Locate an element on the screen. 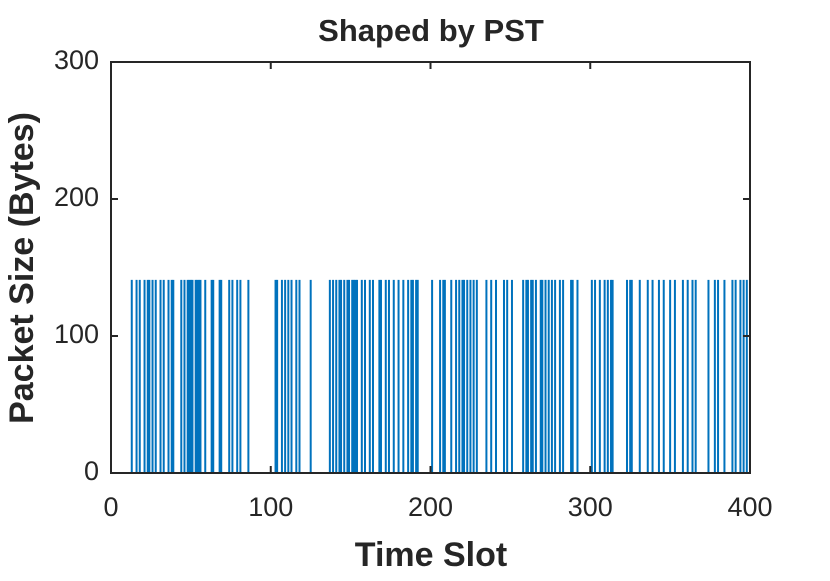  chart-title: Shaped by PST is located at coordinates (431, 30).